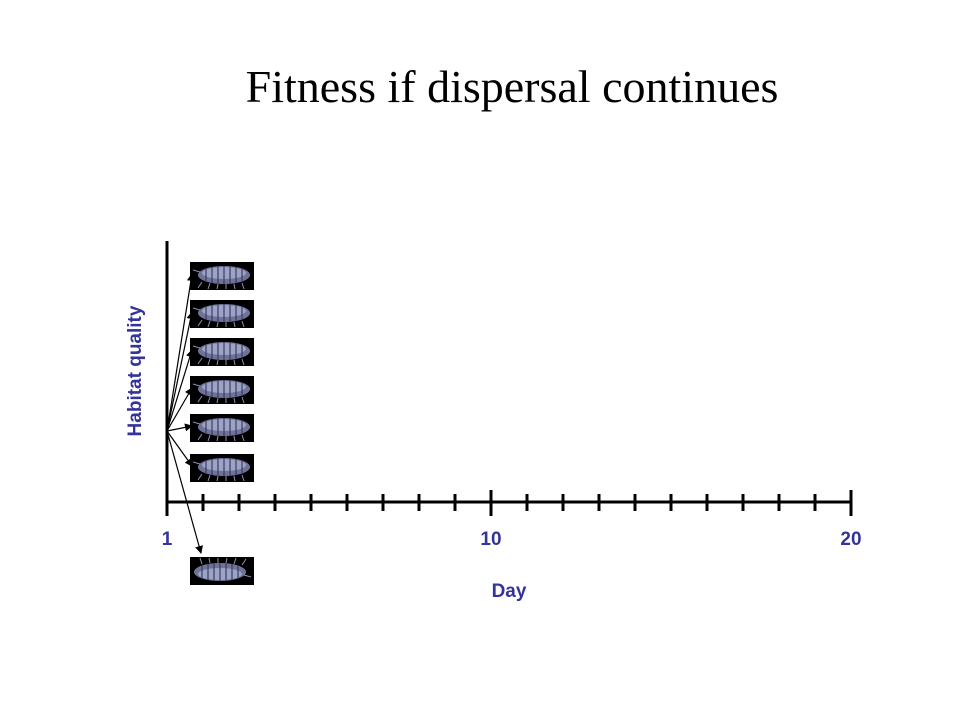 Image resolution: width=960 pixels, height=720 pixels. Describe the element at coordinates (167, 539) in the screenshot. I see `x-tick-label: 1` at that location.